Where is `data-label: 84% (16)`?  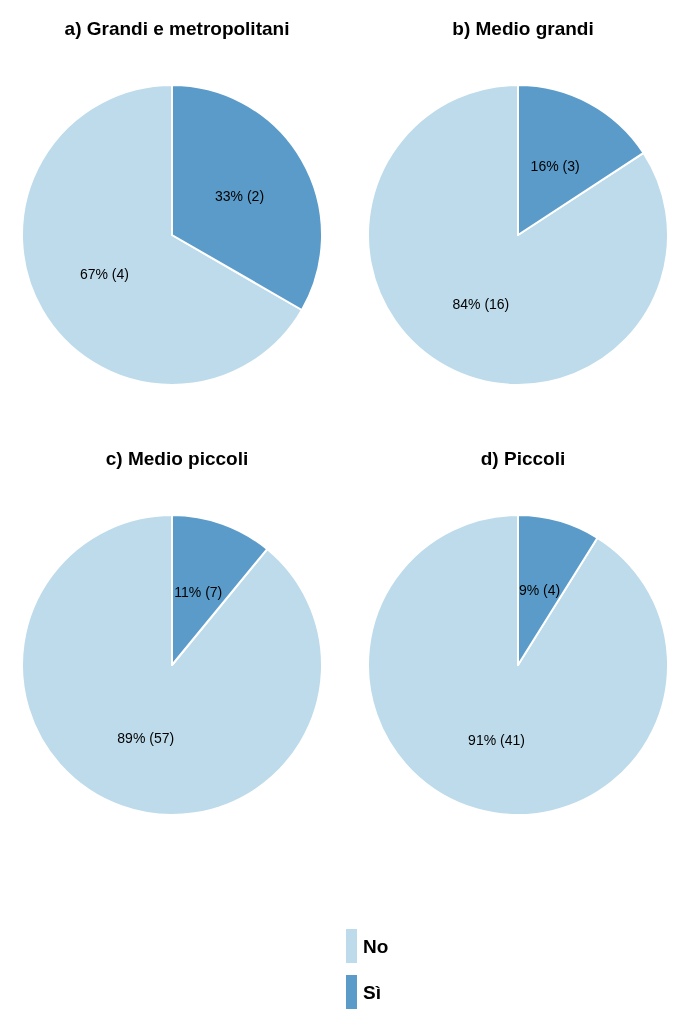 data-label: 84% (16) is located at coordinates (481, 303).